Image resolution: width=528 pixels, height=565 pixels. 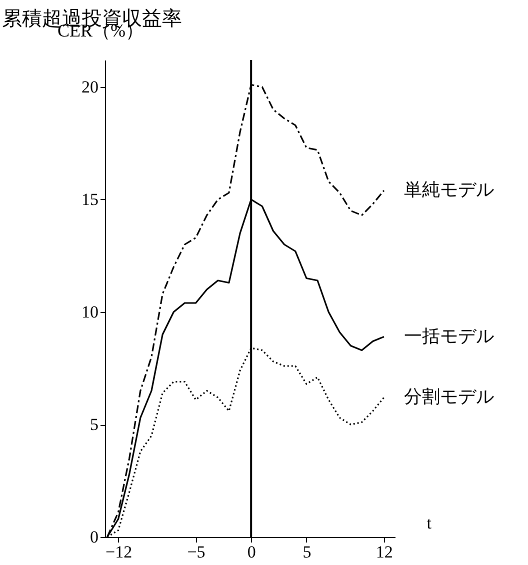 What do you see at coordinates (90, 199) in the screenshot?
I see `y-tick-label: 15` at bounding box center [90, 199].